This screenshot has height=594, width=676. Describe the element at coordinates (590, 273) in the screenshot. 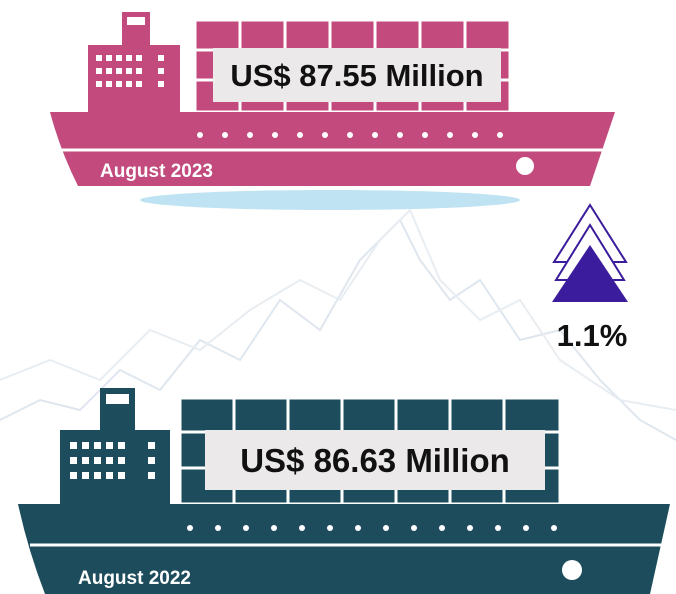

I see `triangle` at that location.